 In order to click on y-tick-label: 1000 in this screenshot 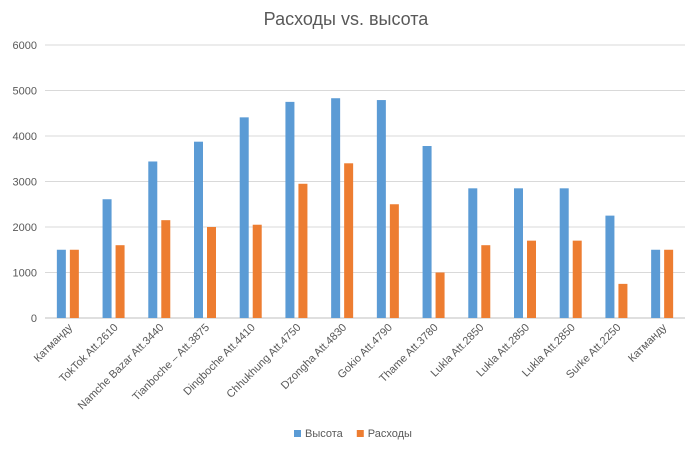, I will do `click(25, 274)`.